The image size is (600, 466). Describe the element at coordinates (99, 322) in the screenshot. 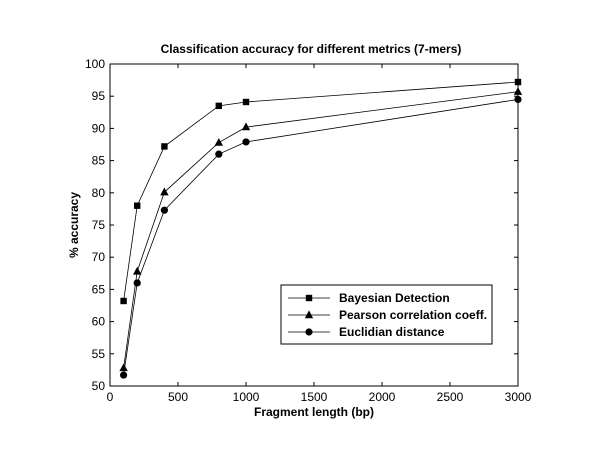

I see `y-tick-label: 60` at that location.